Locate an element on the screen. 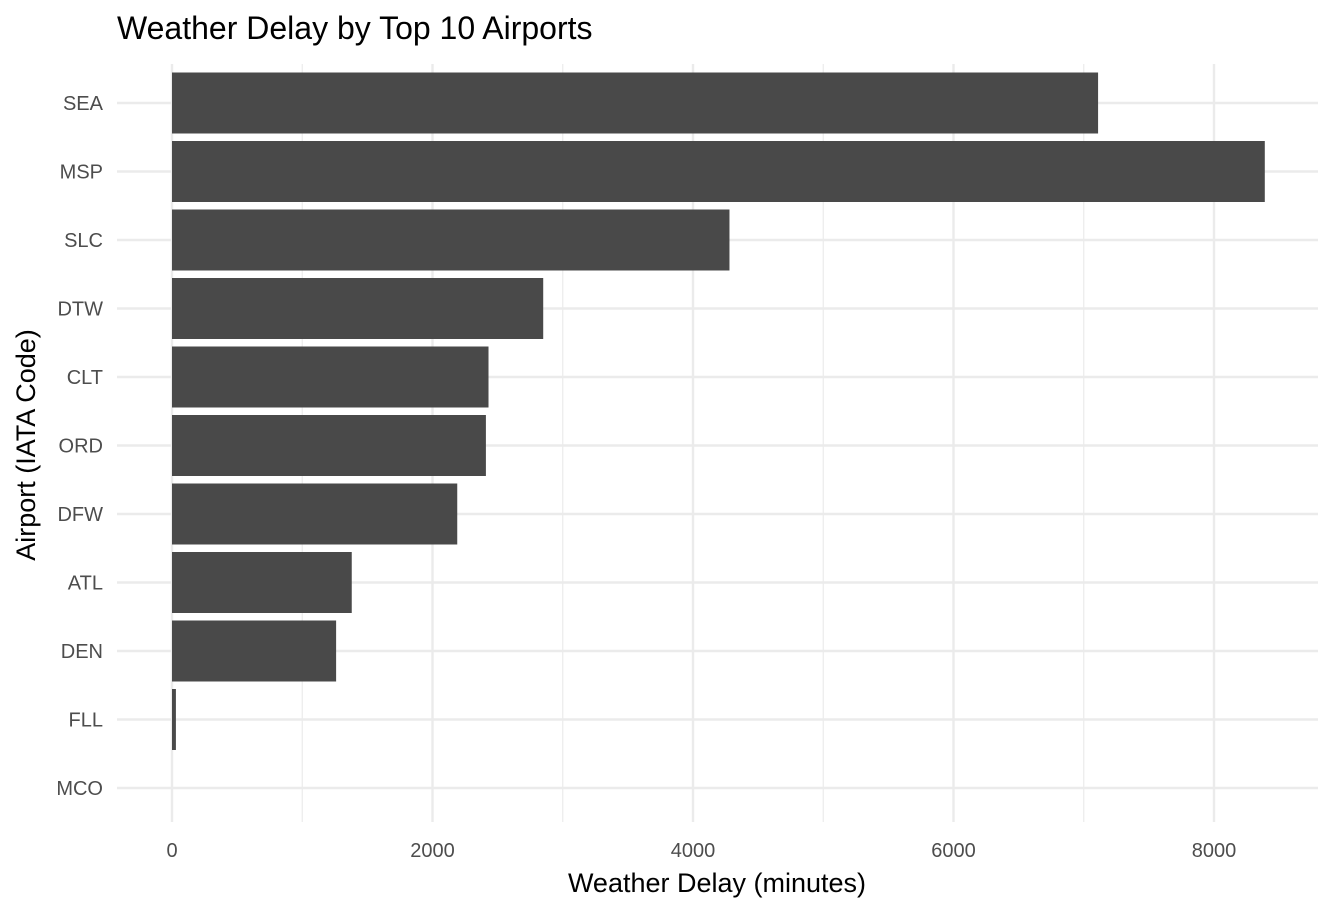 The image size is (1334, 912). y-tick-label-msp: MSP is located at coordinates (81, 173).